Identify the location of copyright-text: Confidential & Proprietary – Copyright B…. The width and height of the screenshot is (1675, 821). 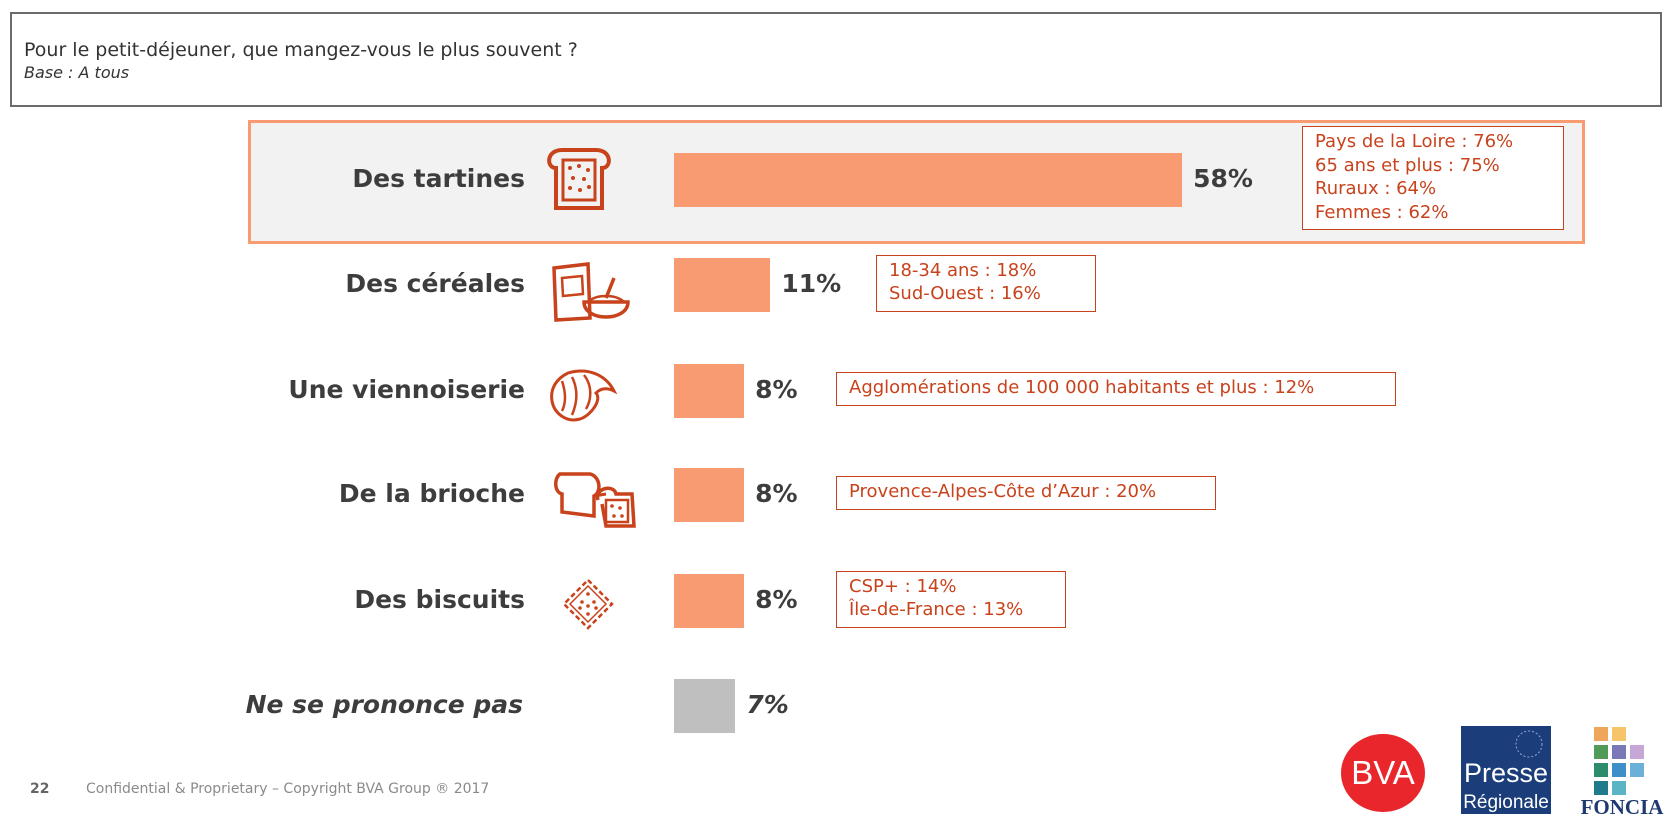
(288, 789).